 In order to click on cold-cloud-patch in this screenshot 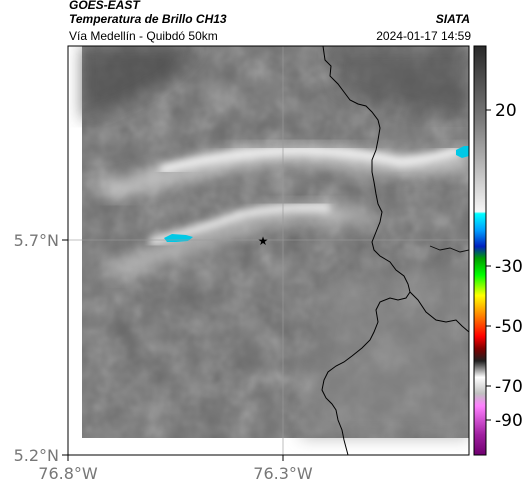, I will do `click(462, 152)`.